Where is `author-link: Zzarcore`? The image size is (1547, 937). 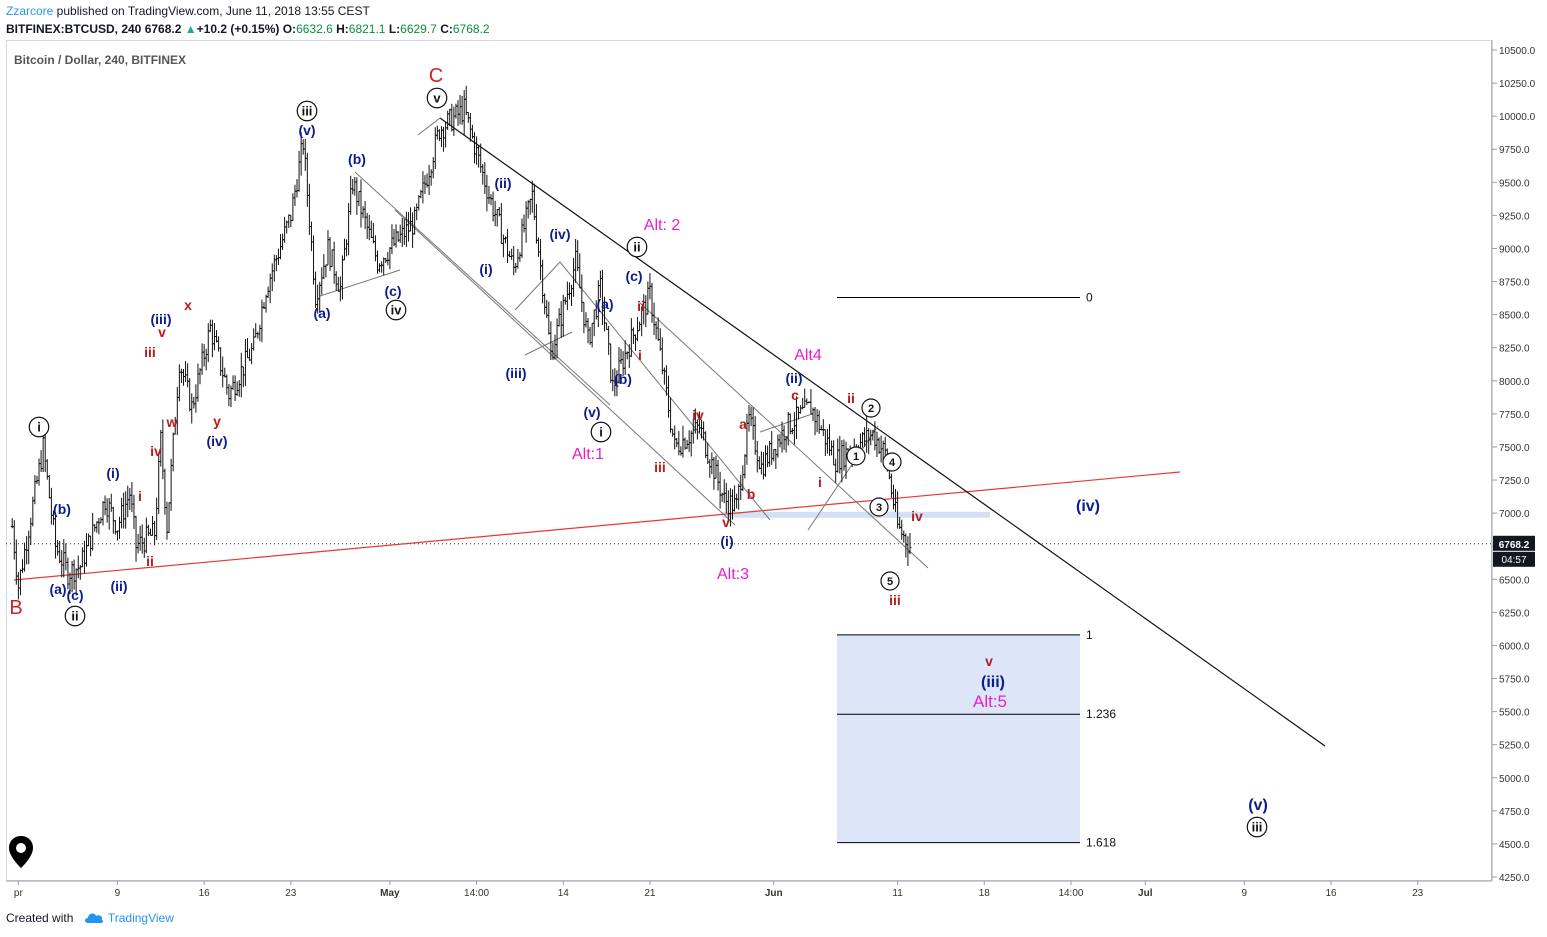
author-link: Zzarcore is located at coordinates (30, 11).